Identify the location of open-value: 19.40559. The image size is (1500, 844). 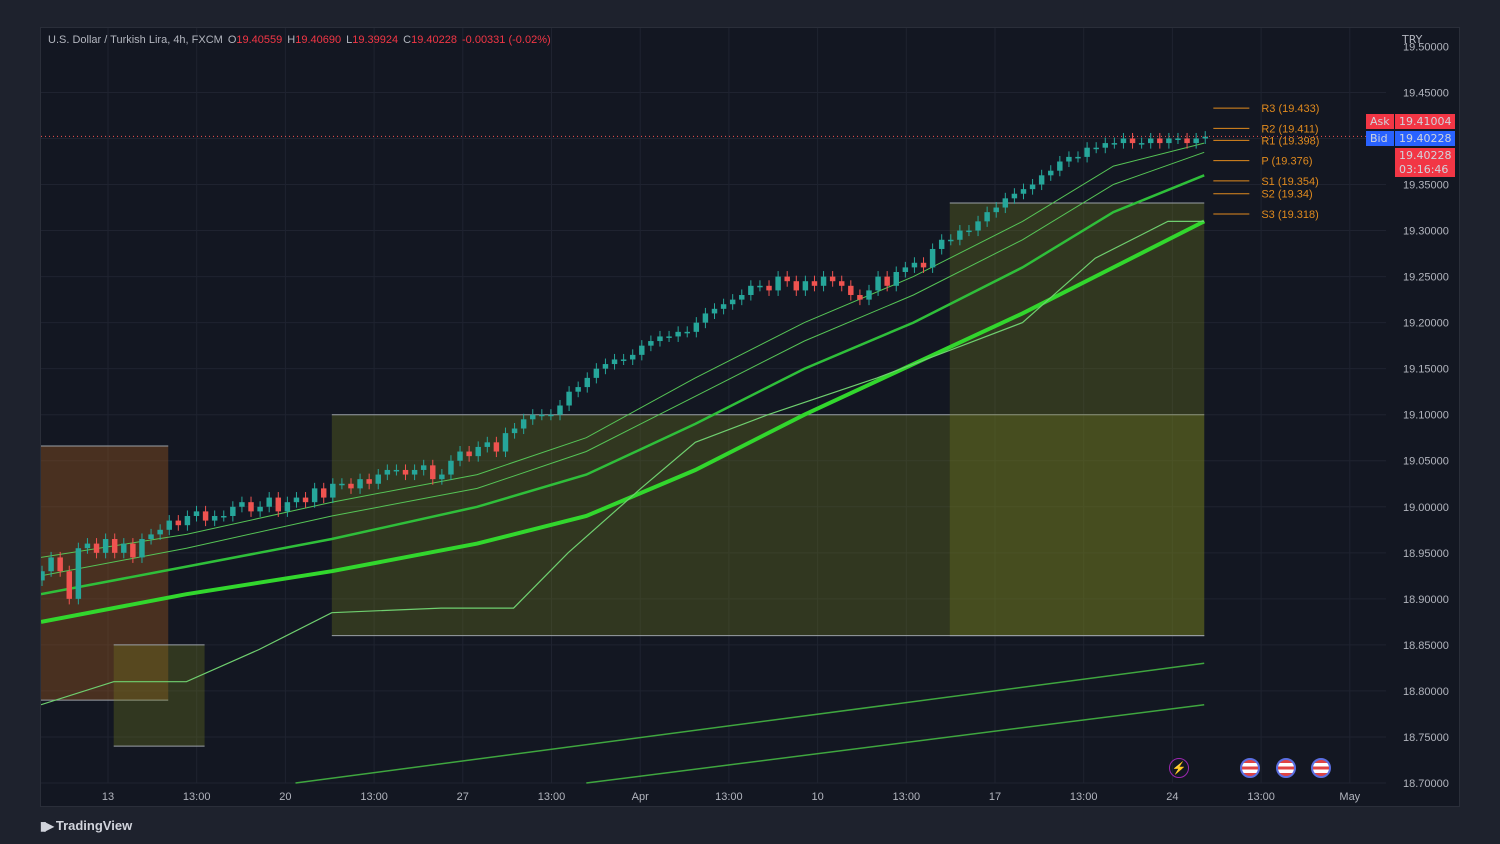
(259, 40).